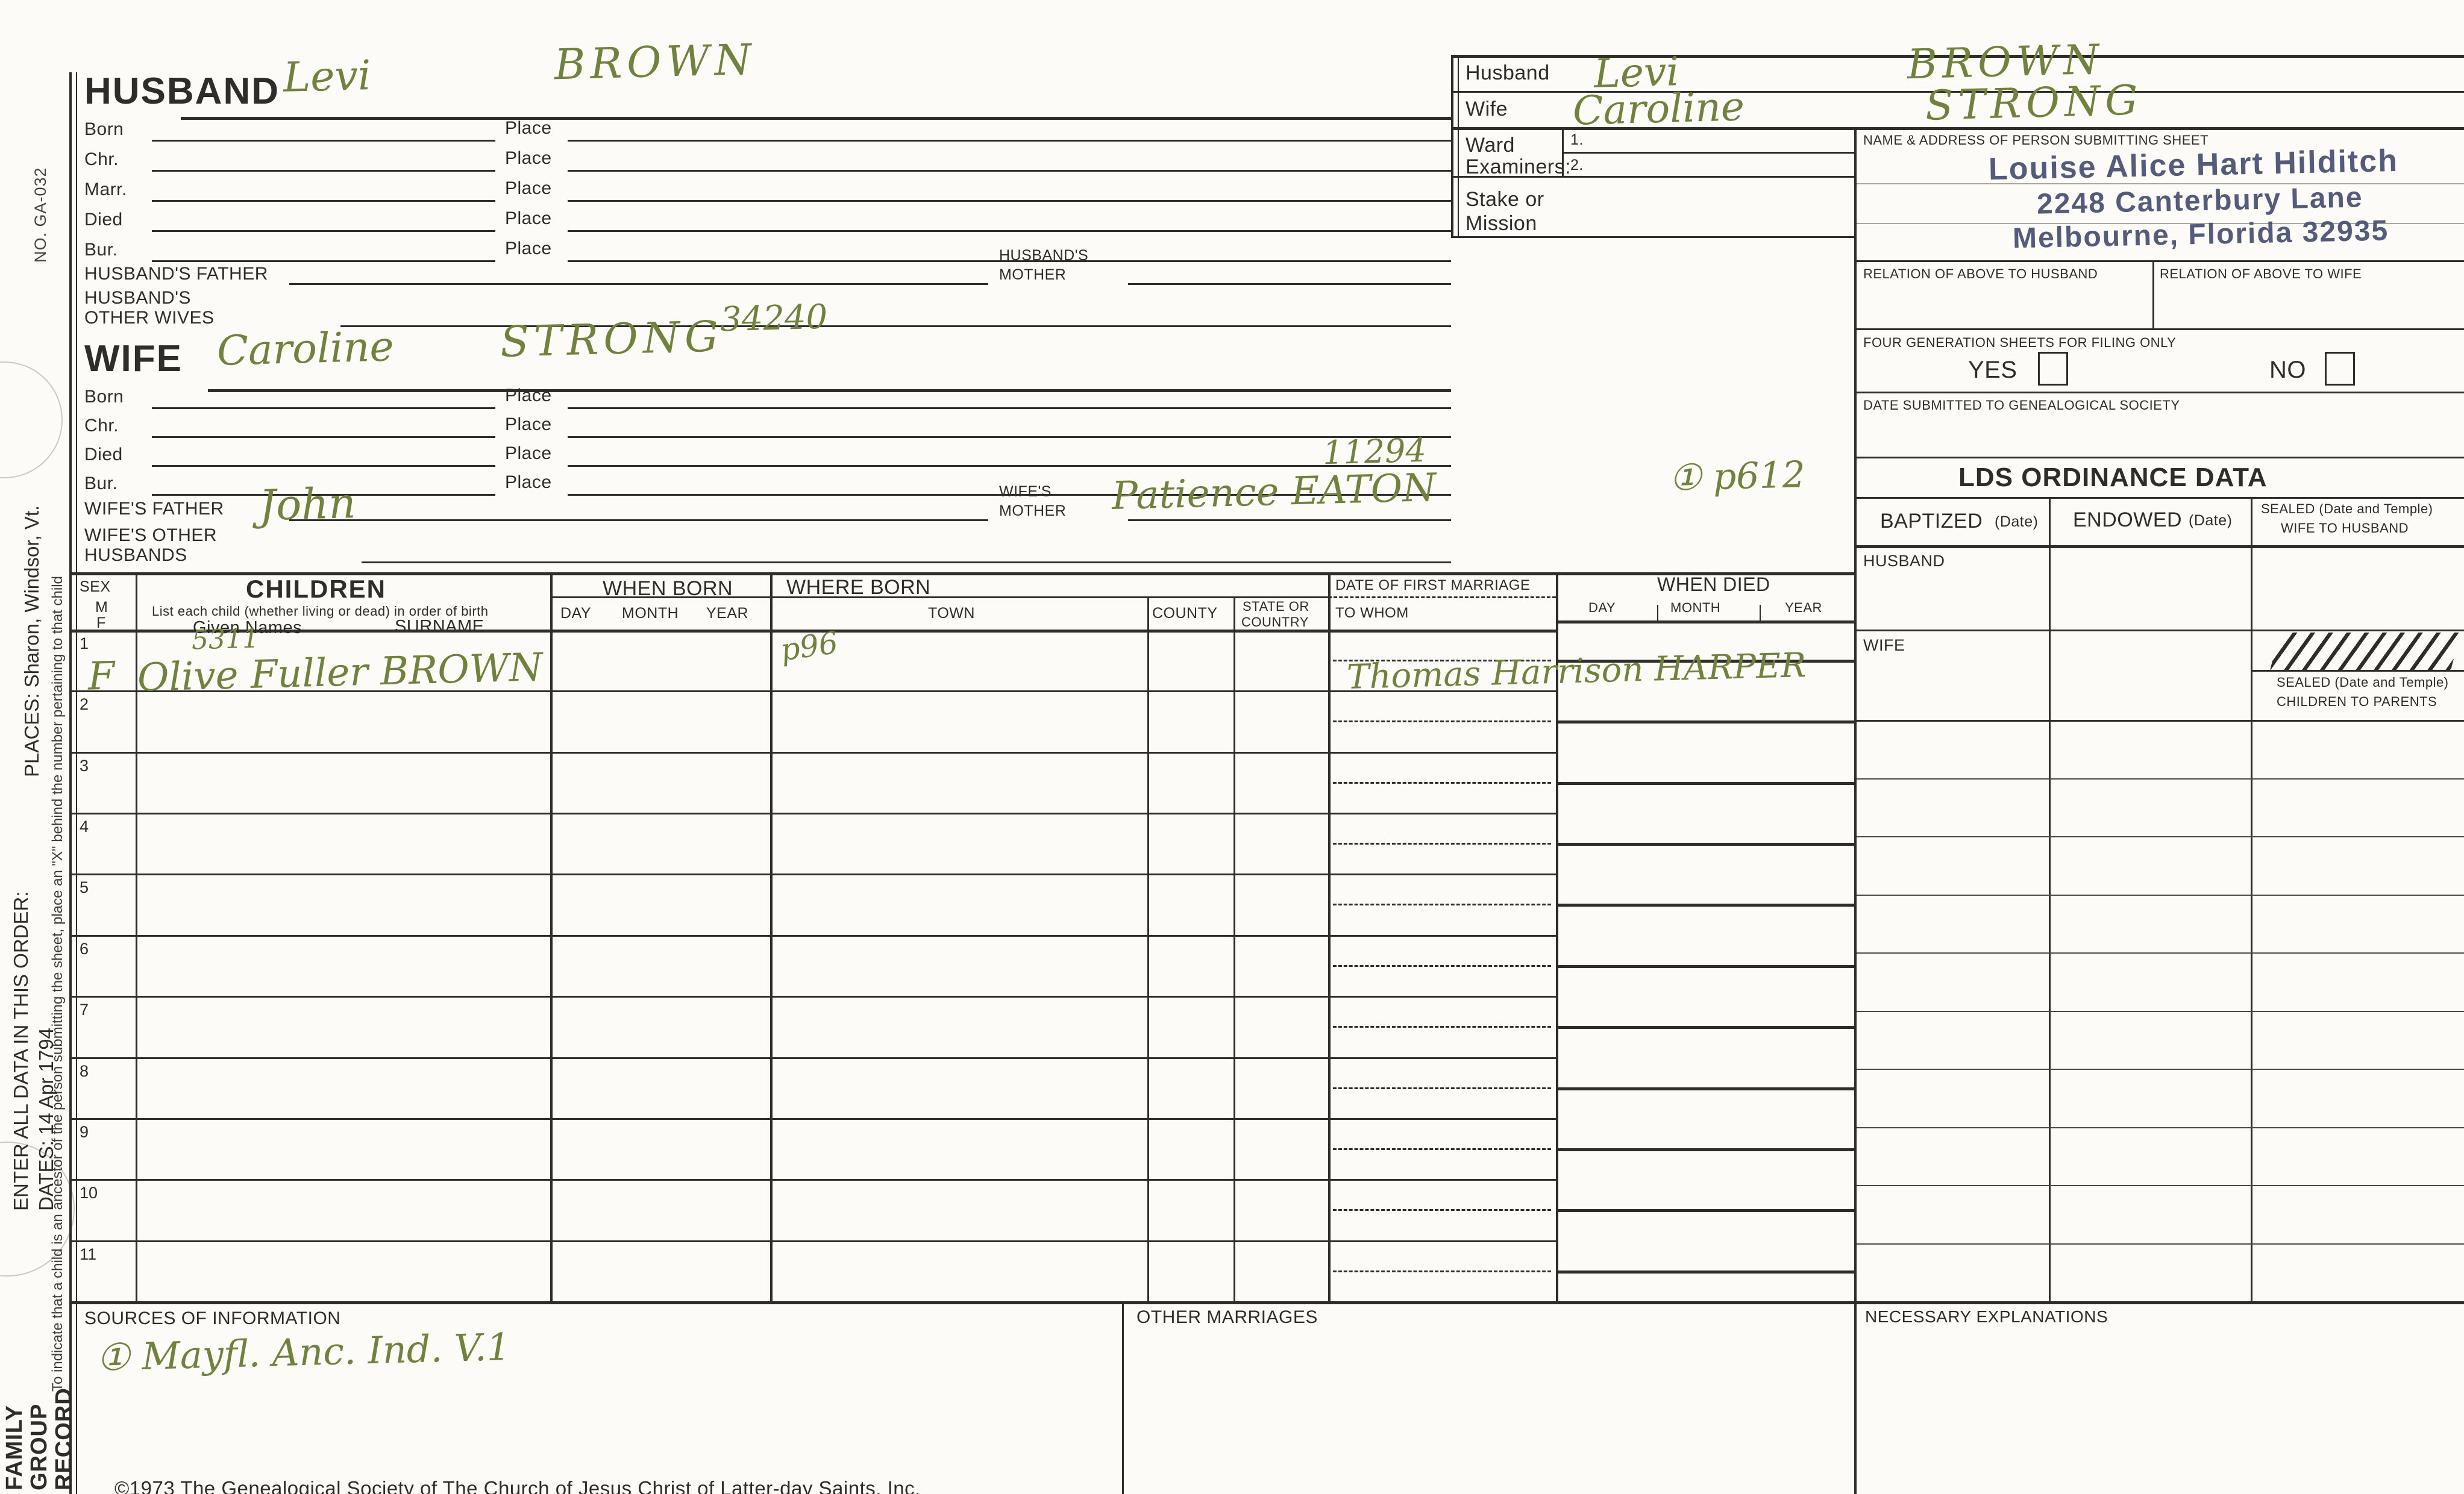 Image resolution: width=2464 pixels, height=1494 pixels. What do you see at coordinates (101, 607) in the screenshot?
I see `sex-m-header: M` at bounding box center [101, 607].